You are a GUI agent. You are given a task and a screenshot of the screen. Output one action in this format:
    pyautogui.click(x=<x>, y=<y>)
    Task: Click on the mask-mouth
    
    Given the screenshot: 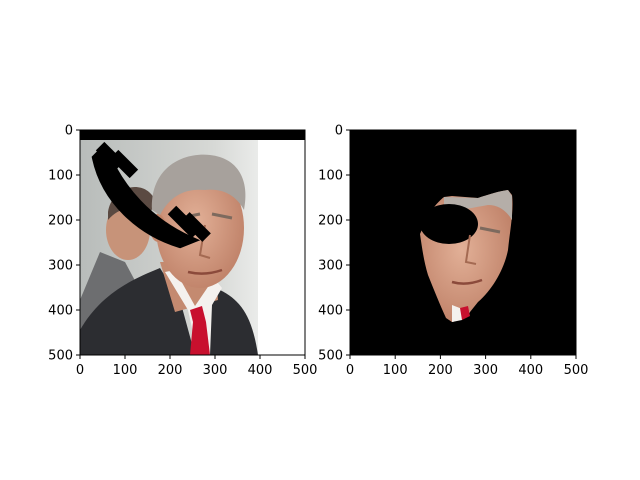 What is the action you would take?
    pyautogui.click(x=467, y=281)
    